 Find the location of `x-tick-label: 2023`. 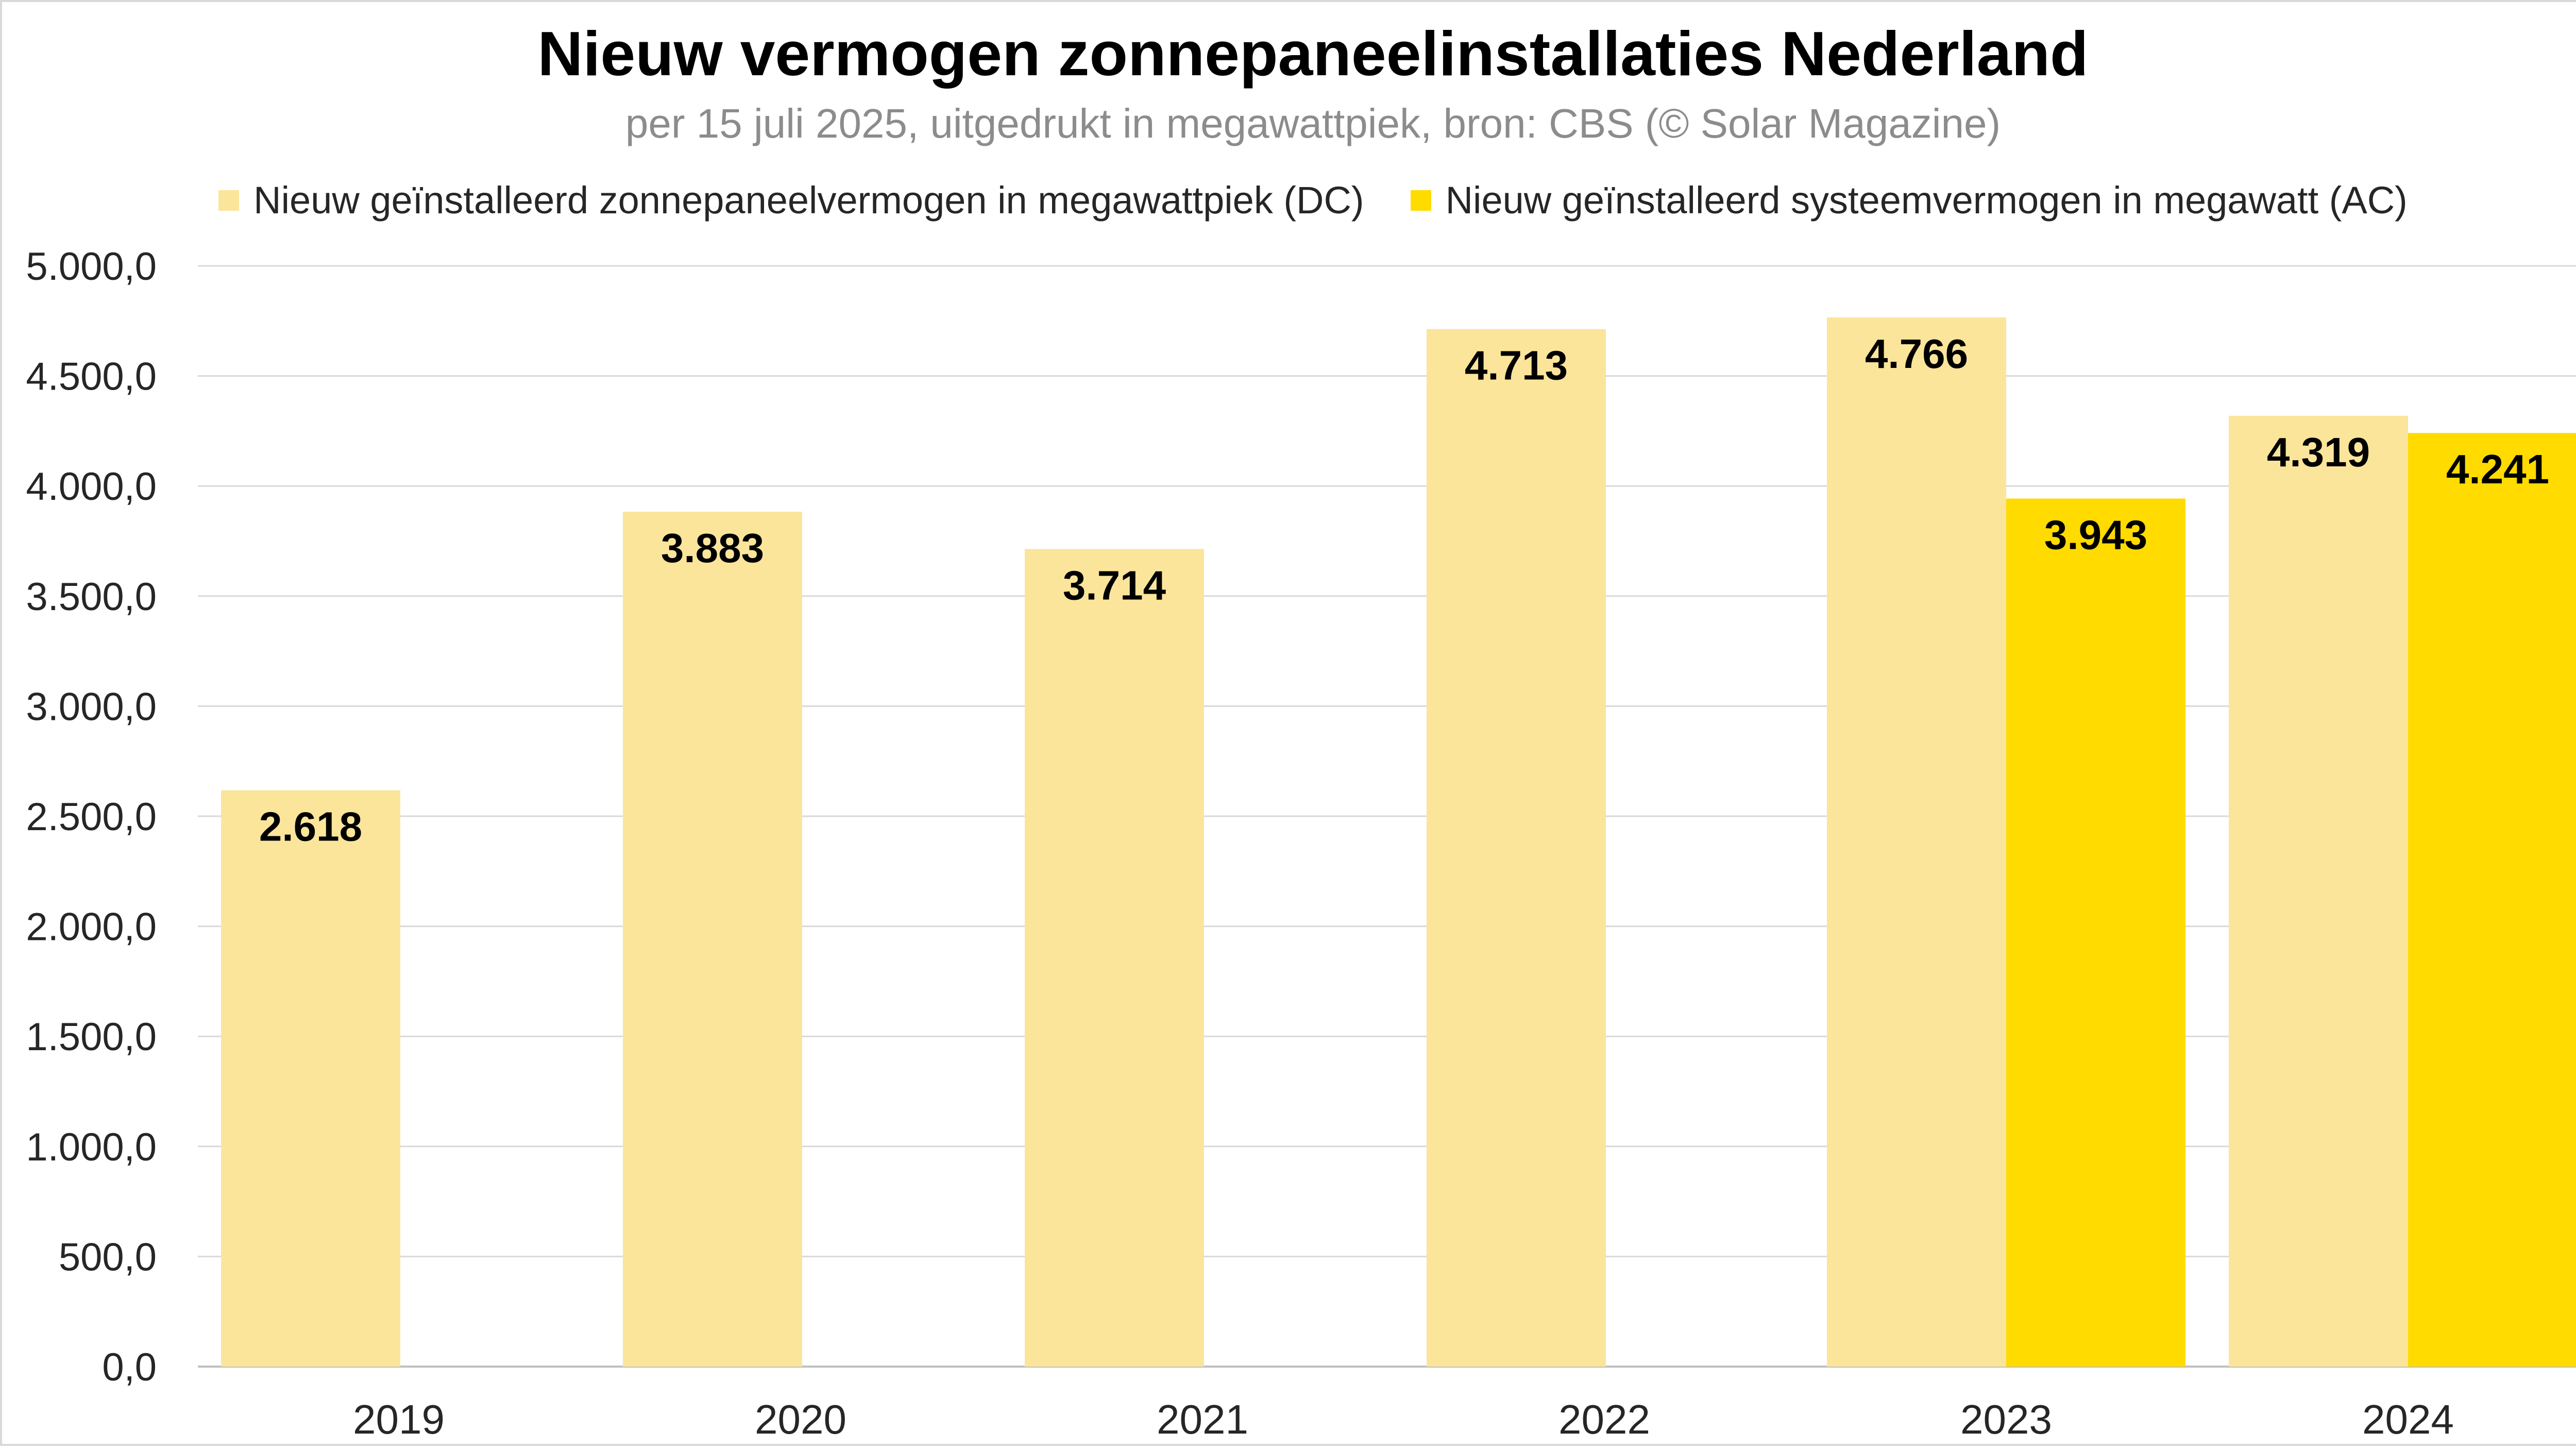

x-tick-label: 2023 is located at coordinates (2006, 1419).